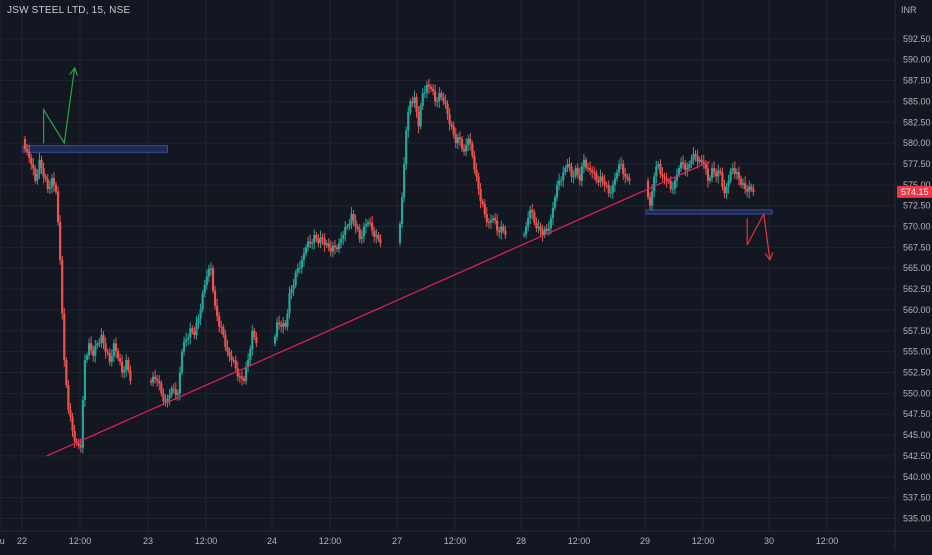 The image size is (932, 555). I want to click on y-tick-label: 567.50, so click(917, 247).